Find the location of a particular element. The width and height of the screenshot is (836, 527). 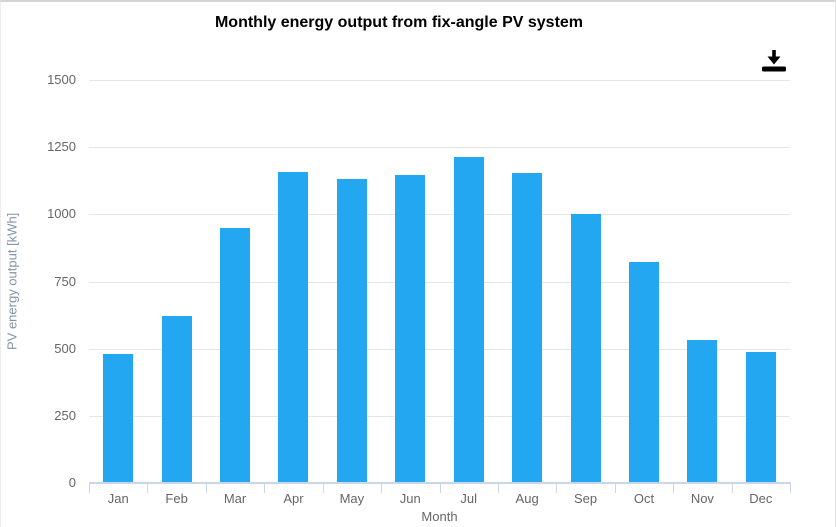

bar-apr is located at coordinates (293, 327).